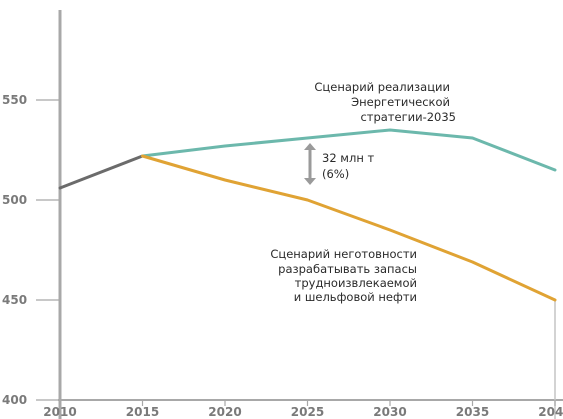 The width and height of the screenshot is (563, 419). I want to click on series-line-history, so click(101, 172).